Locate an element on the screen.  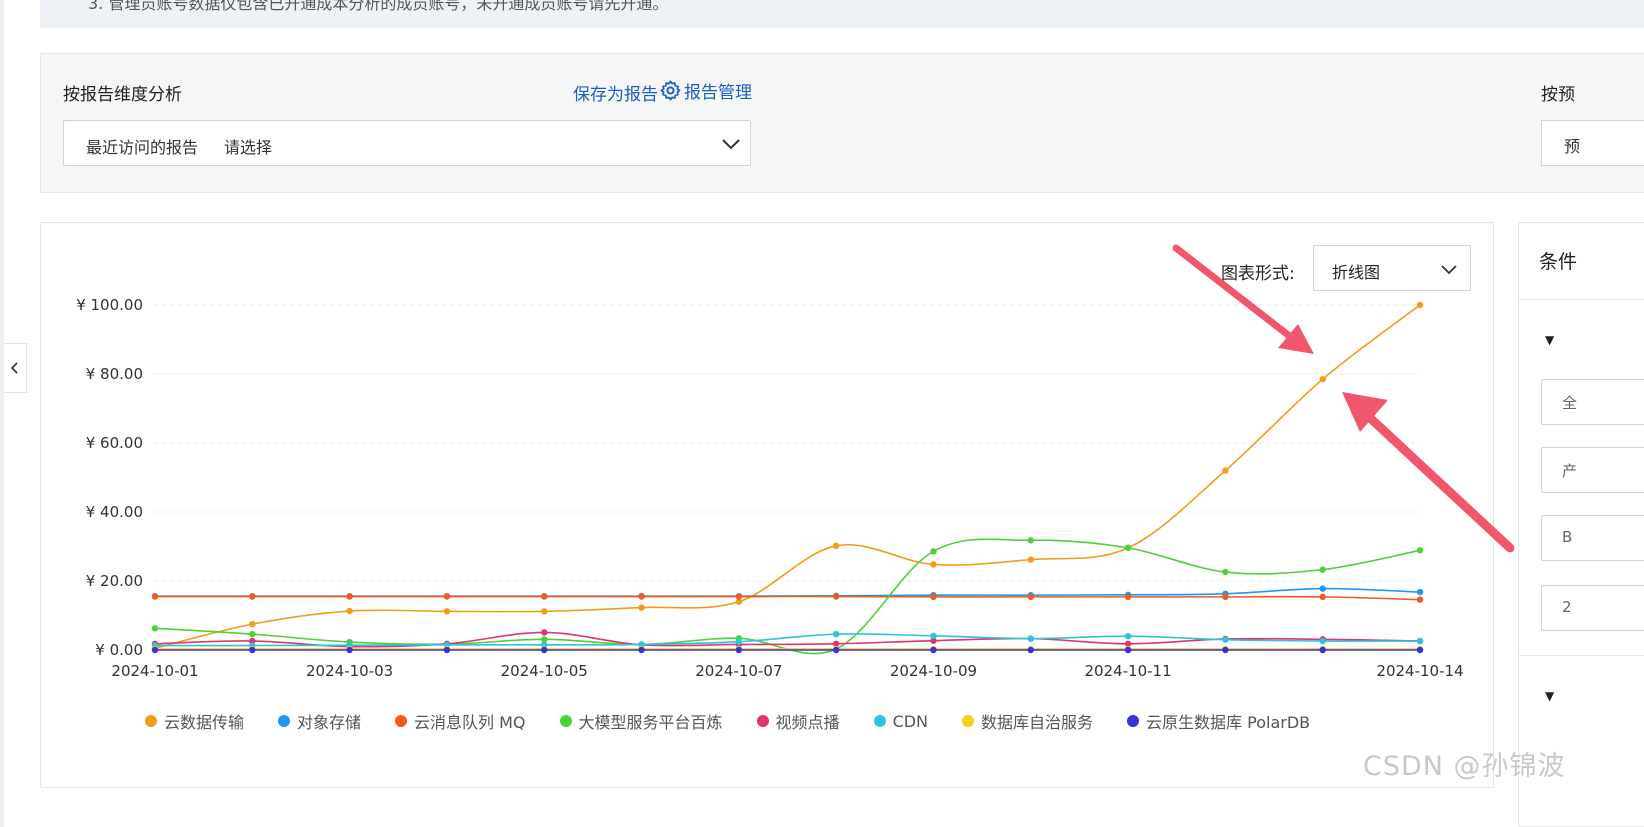
legend-label: 云原生数据库 PolarDB is located at coordinates (1228, 722).